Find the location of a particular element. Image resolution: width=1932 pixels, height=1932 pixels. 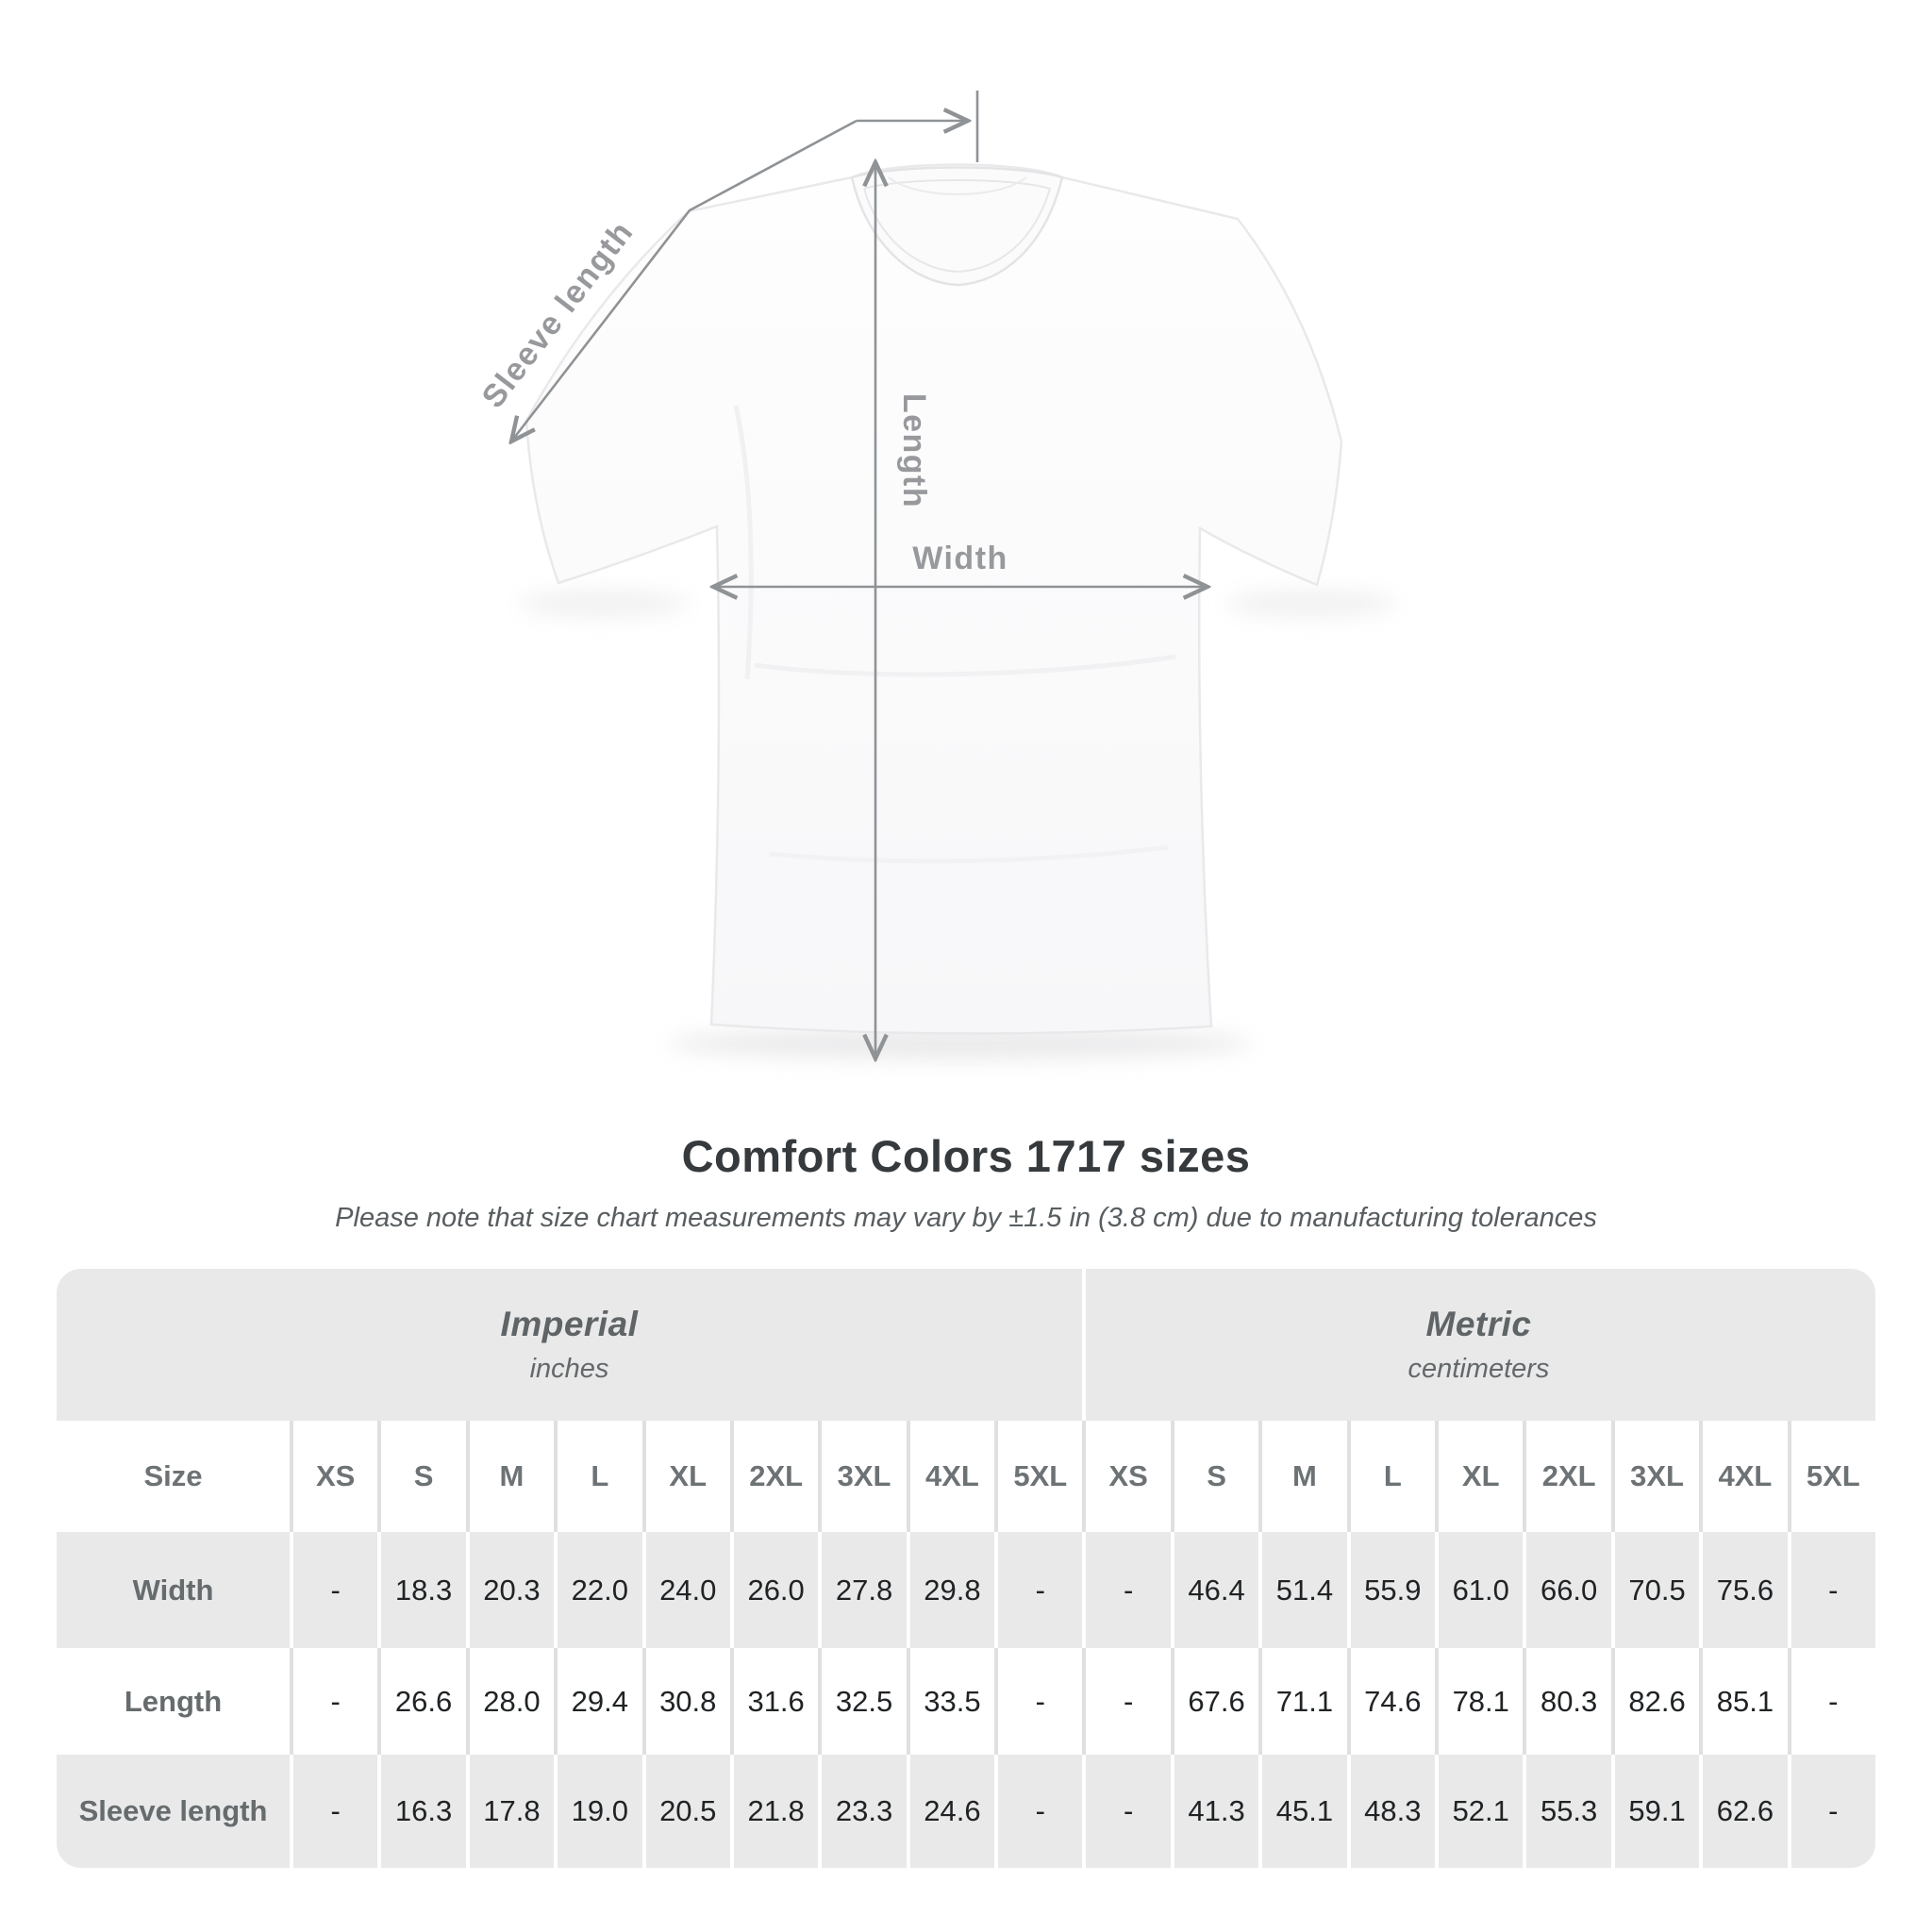

value-cell: 41.3 is located at coordinates (1216, 1812).